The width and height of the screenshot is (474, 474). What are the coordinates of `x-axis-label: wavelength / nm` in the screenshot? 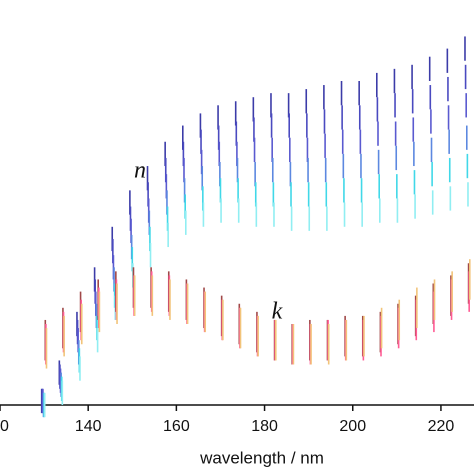 It's located at (261, 457).